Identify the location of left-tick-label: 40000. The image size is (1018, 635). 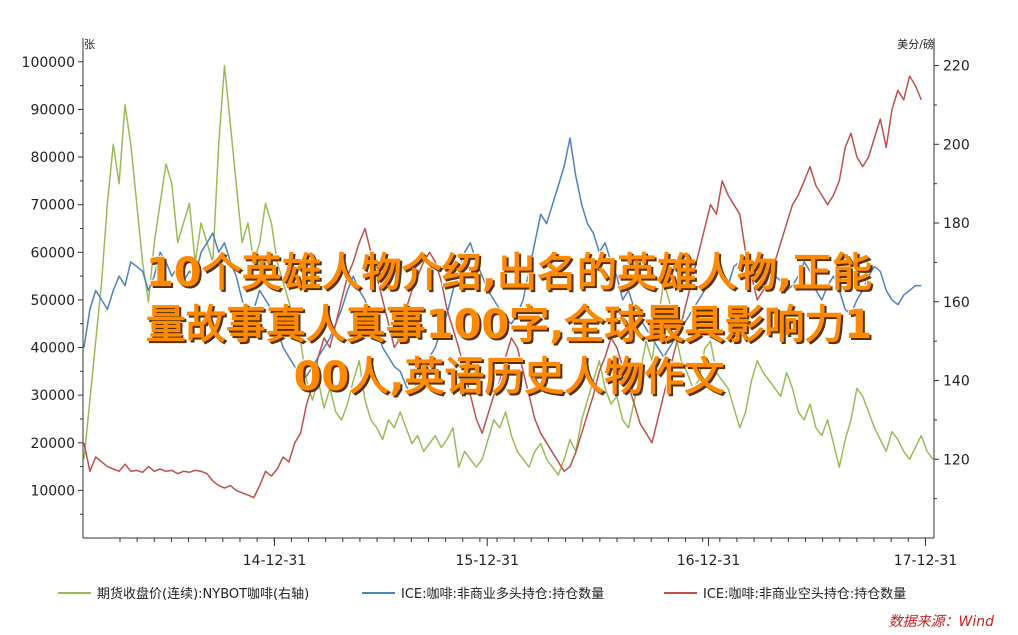
(52, 349).